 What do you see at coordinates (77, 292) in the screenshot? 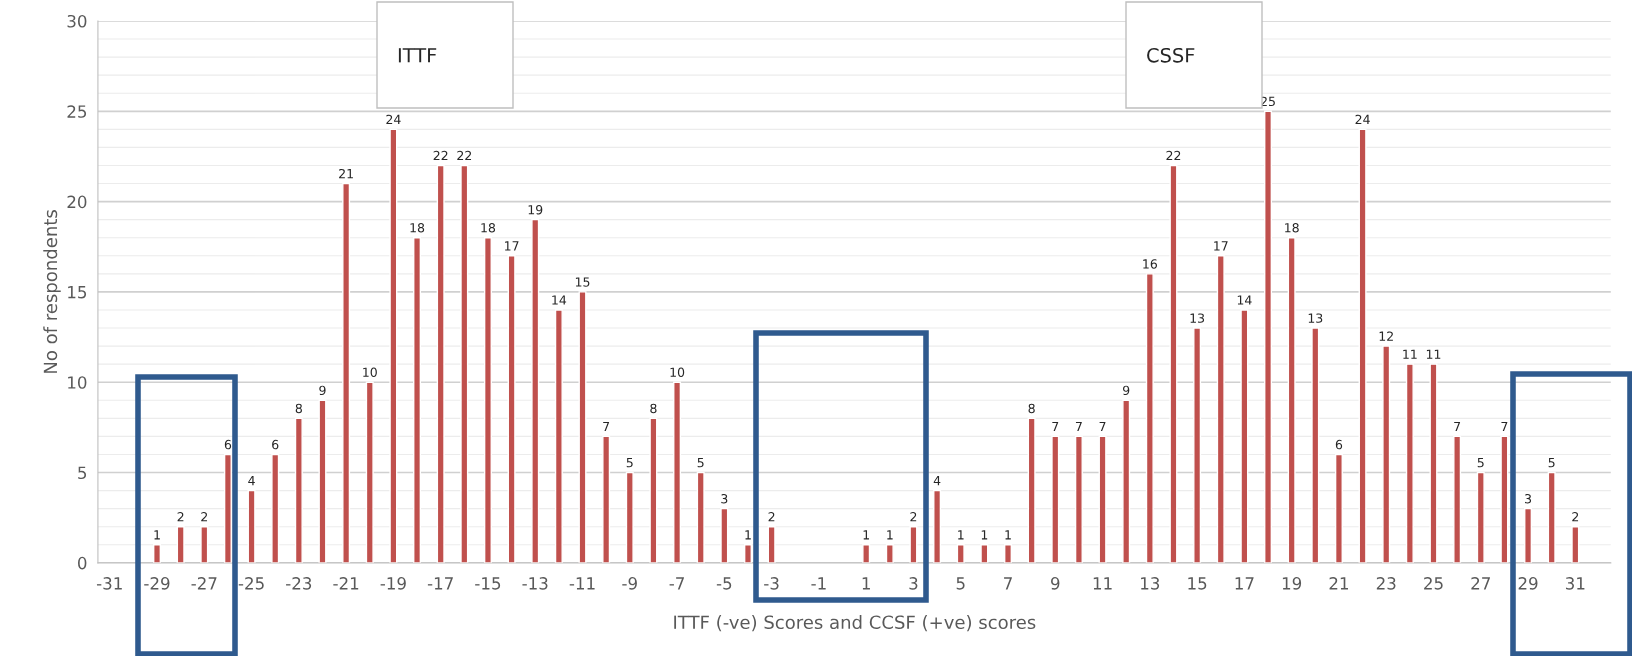
I see `y-tick-label: 15` at bounding box center [77, 292].